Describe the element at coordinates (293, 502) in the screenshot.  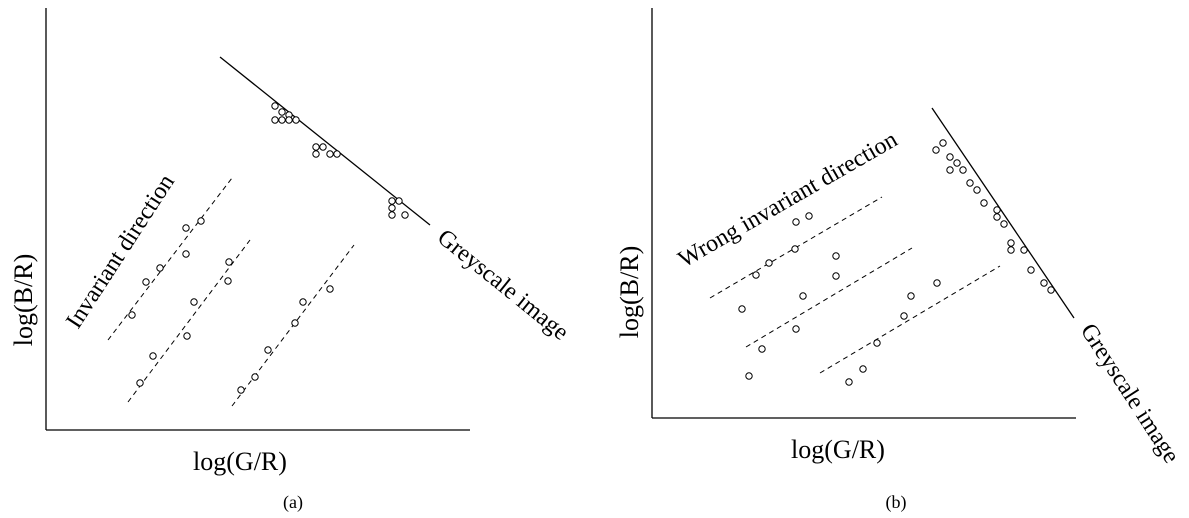
I see `panel-a-caption: (a)` at that location.